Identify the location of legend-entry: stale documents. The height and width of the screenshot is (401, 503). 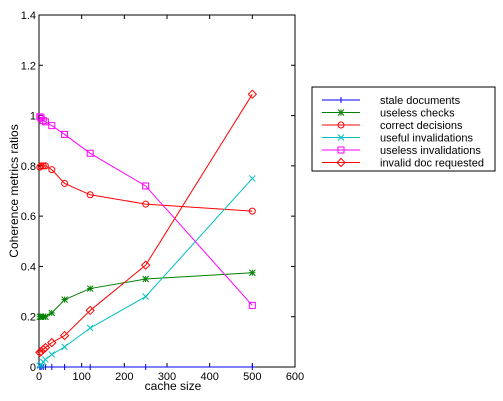
(391, 101).